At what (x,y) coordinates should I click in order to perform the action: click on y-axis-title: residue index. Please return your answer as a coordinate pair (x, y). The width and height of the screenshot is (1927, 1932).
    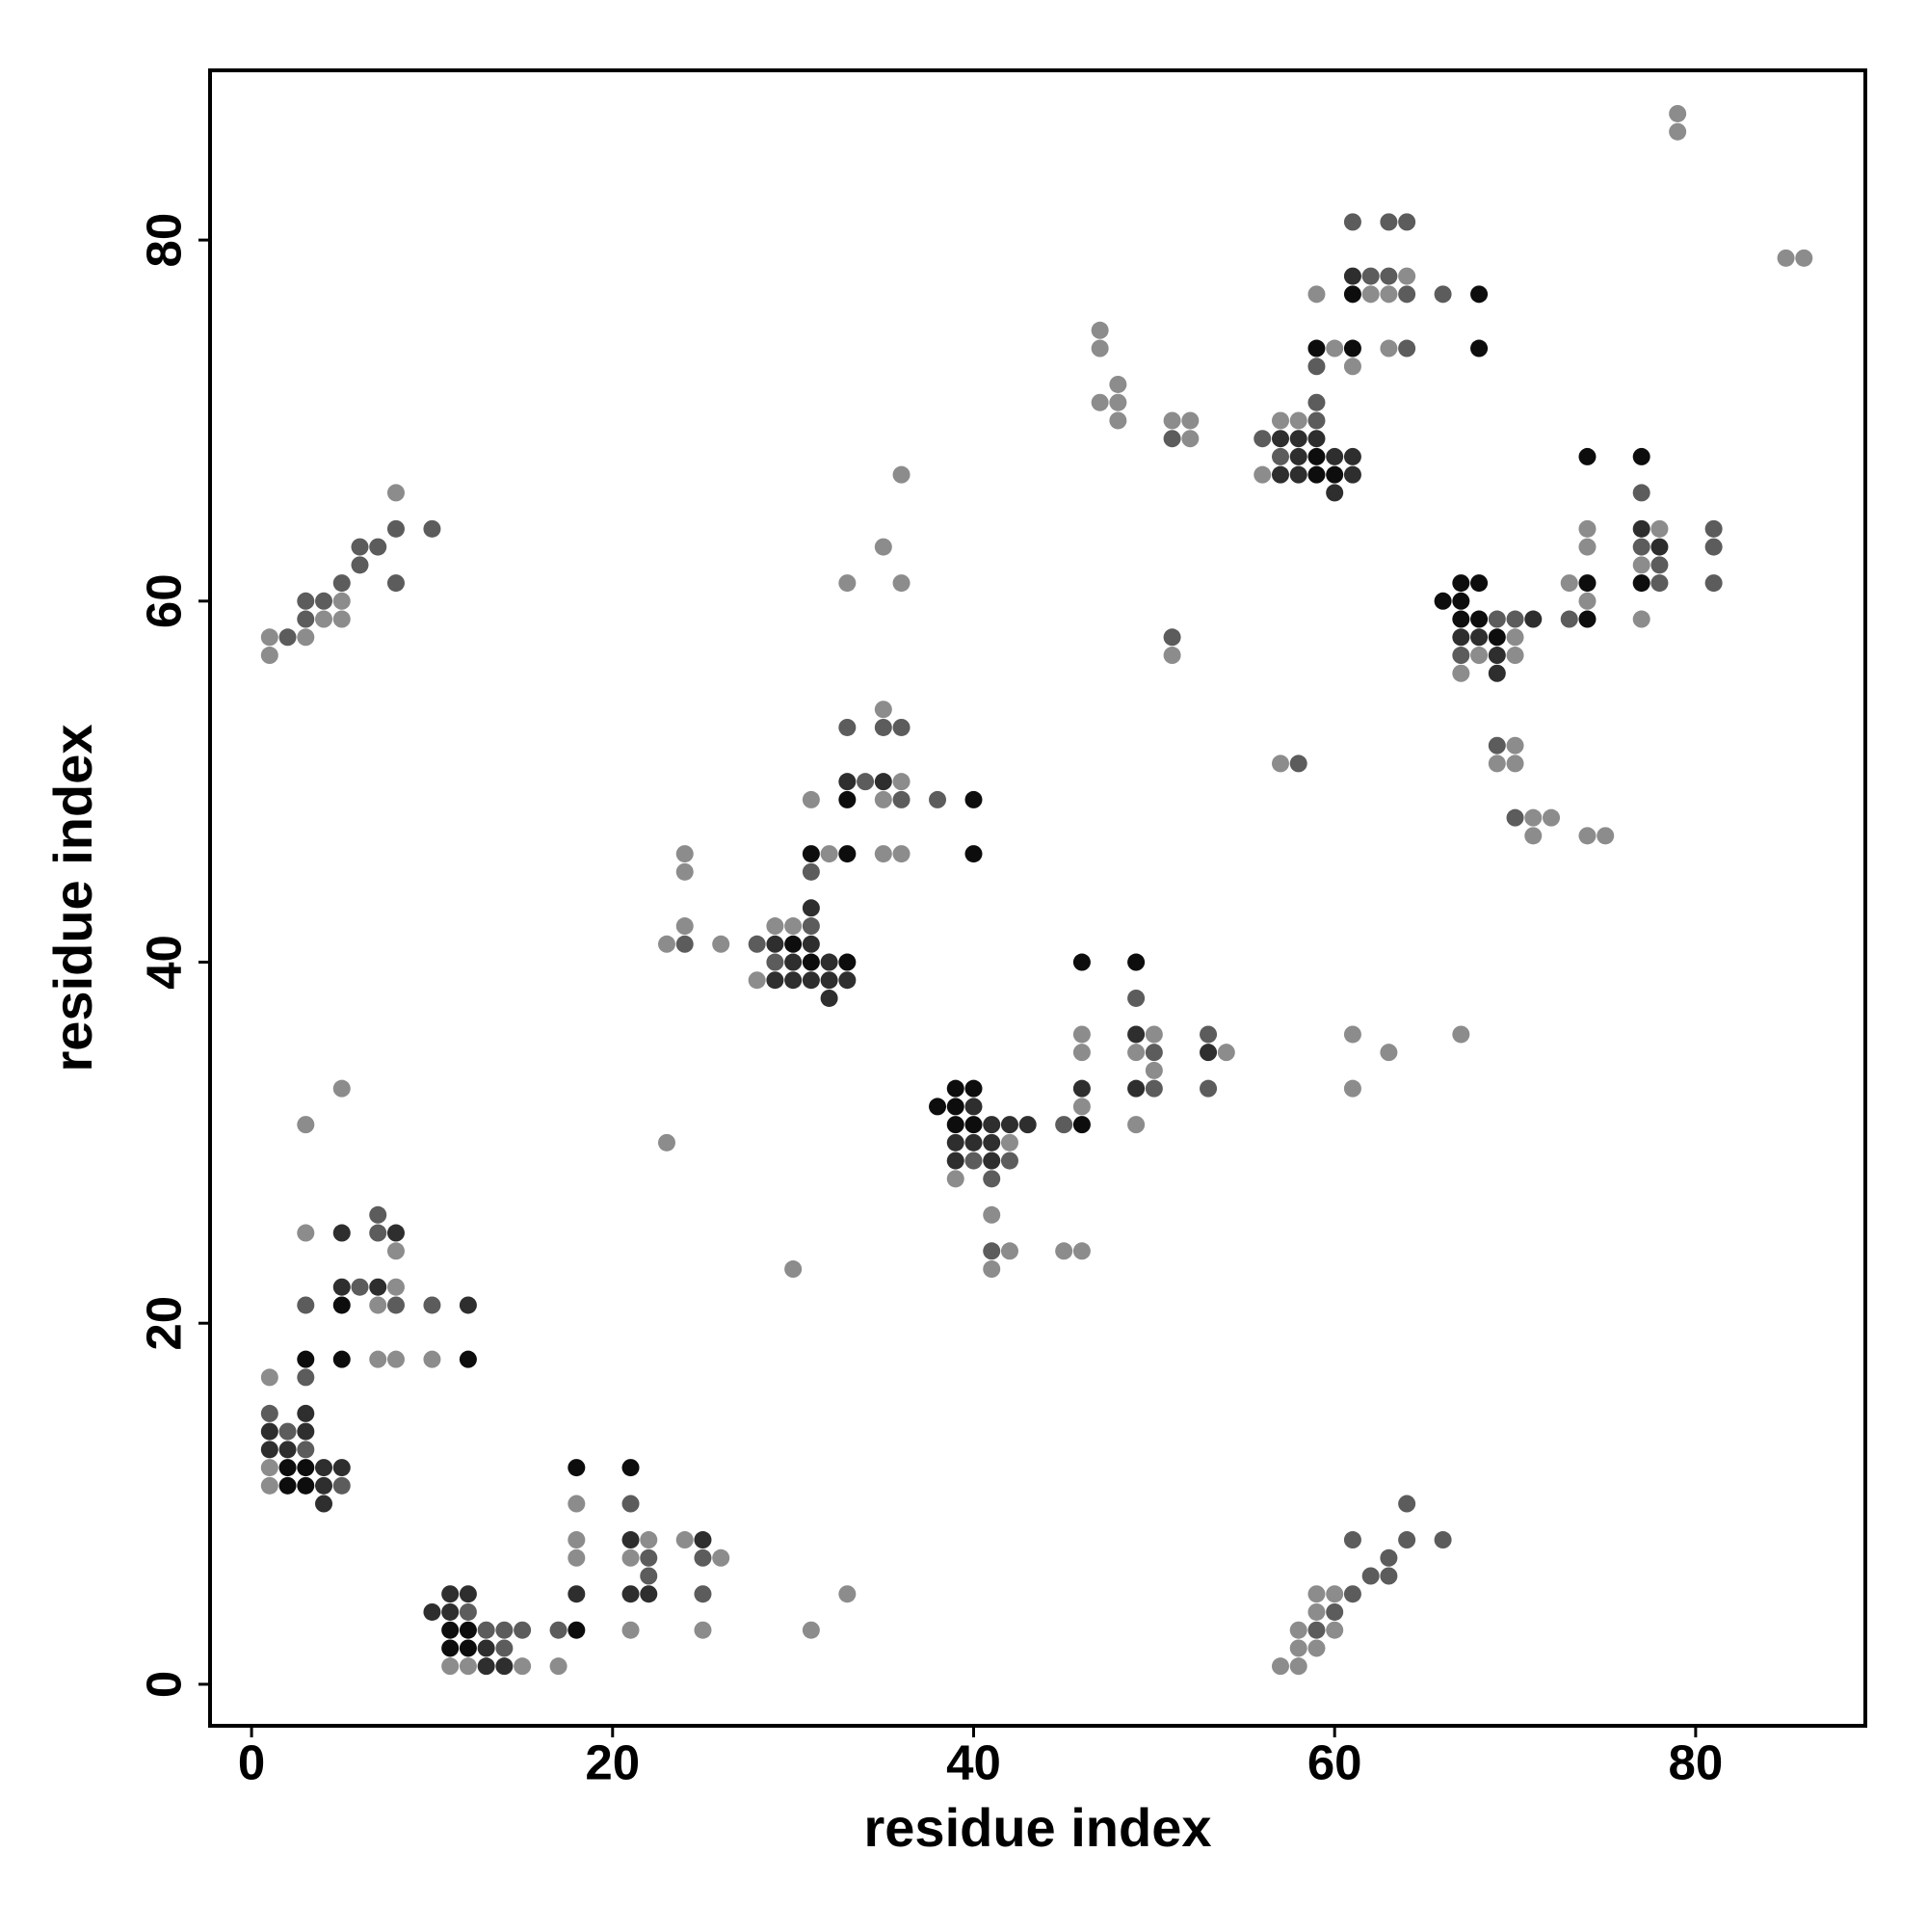
    Looking at the image, I should click on (72, 898).